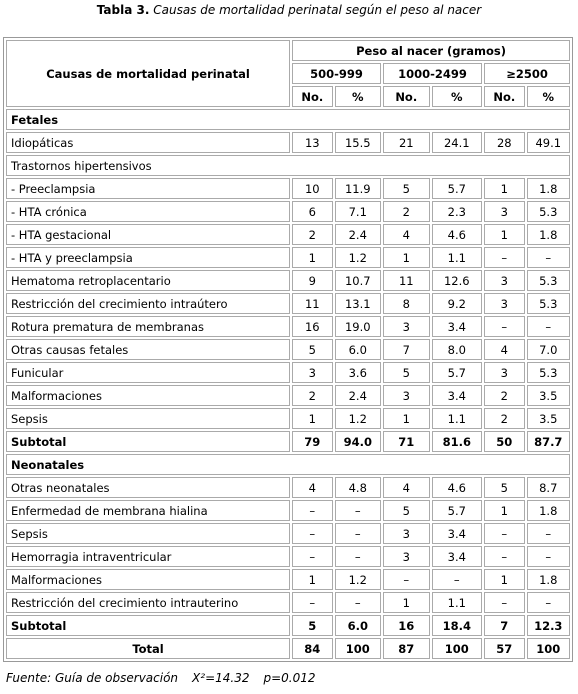 The image size is (578, 694). Describe the element at coordinates (288, 464) in the screenshot. I see `table-row: Neonatales` at that location.